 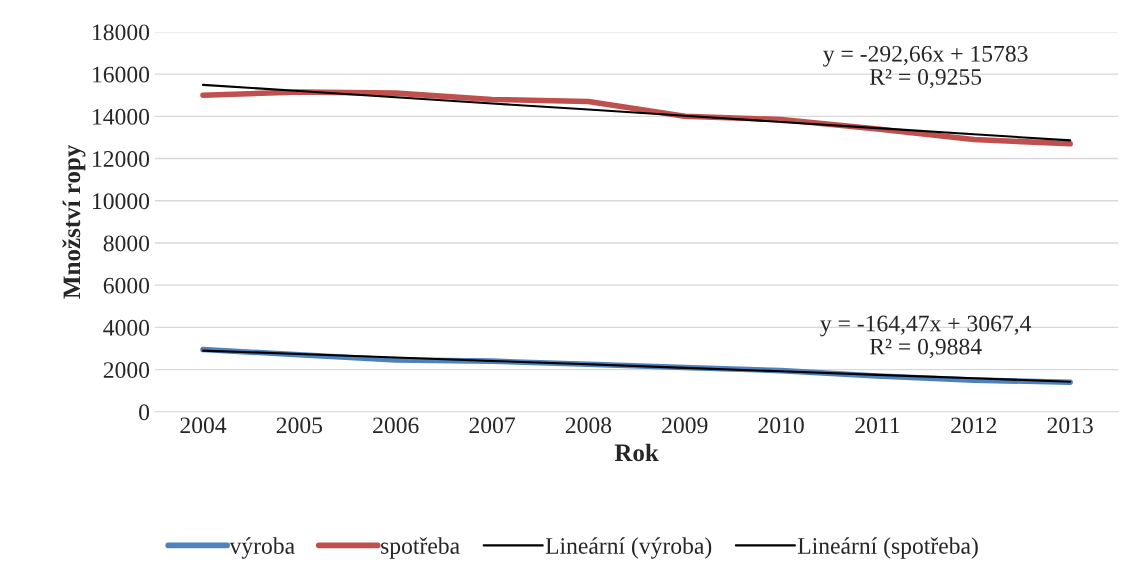 What do you see at coordinates (144, 412) in the screenshot?
I see `y-tick-label: 0` at bounding box center [144, 412].